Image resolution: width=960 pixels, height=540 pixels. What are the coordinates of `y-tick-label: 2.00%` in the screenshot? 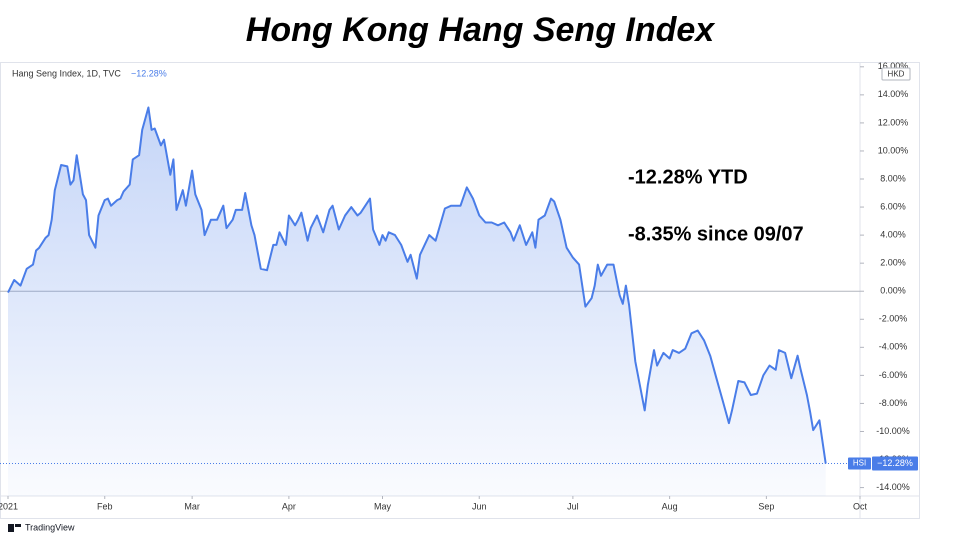 It's located at (893, 263).